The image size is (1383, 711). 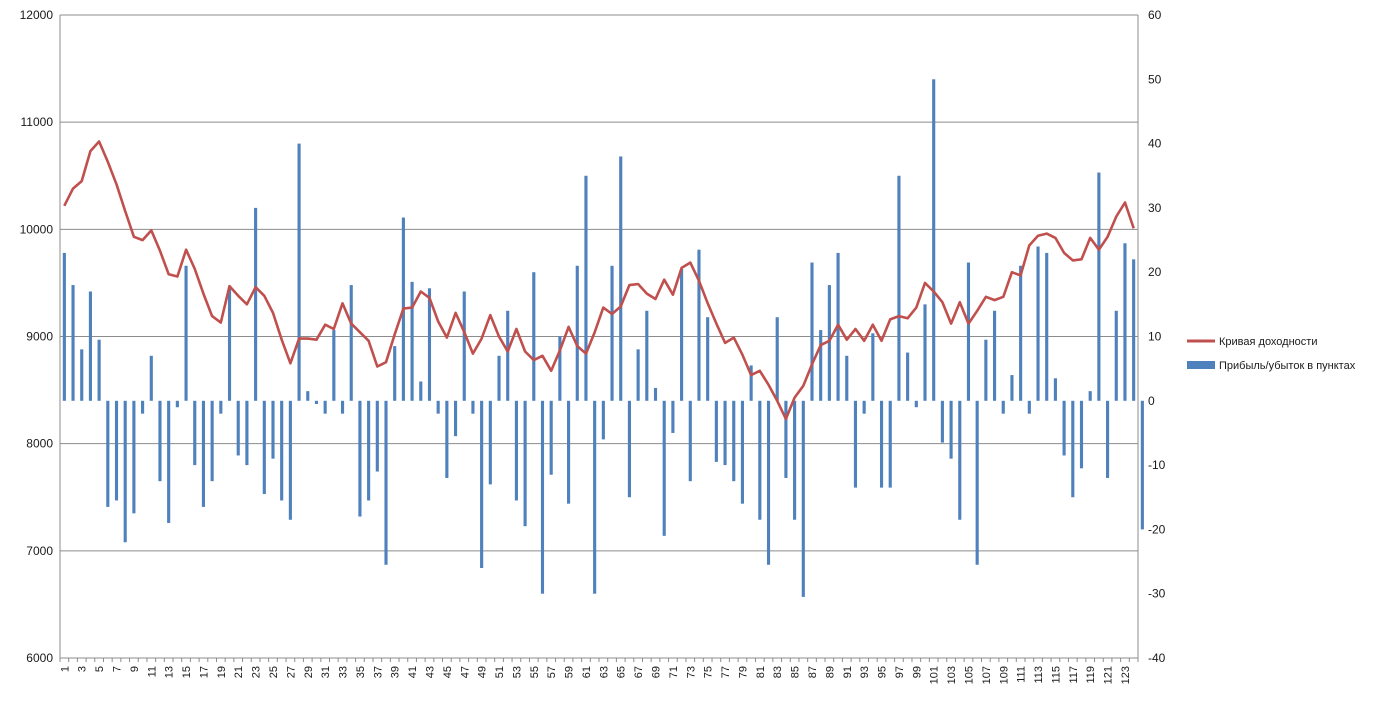 I want to click on x-tick-label: 41, so click(x=413, y=672).